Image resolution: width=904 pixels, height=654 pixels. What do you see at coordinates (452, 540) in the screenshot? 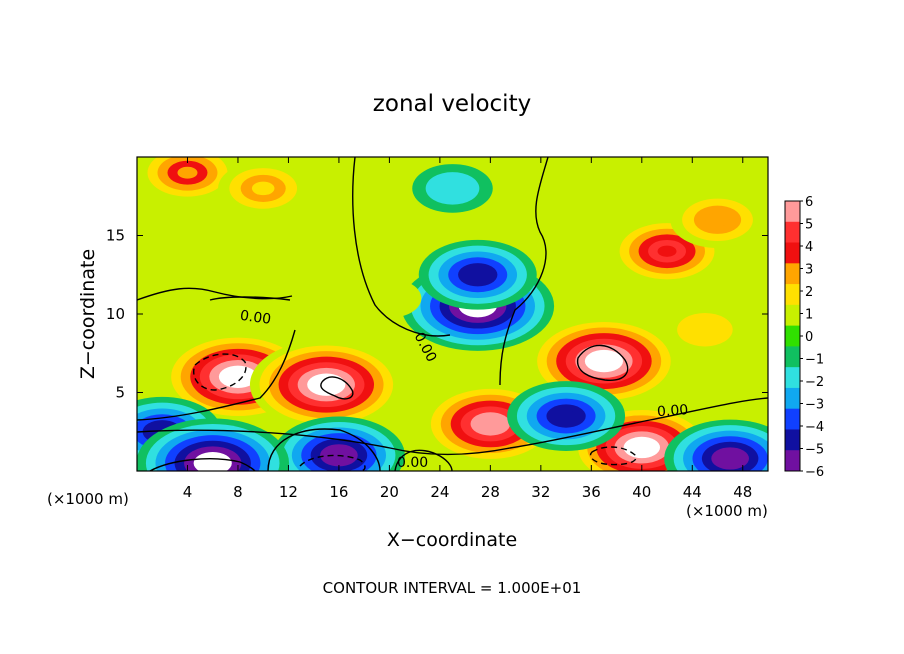
I see `x-axis-label: X−coordinate` at bounding box center [452, 540].